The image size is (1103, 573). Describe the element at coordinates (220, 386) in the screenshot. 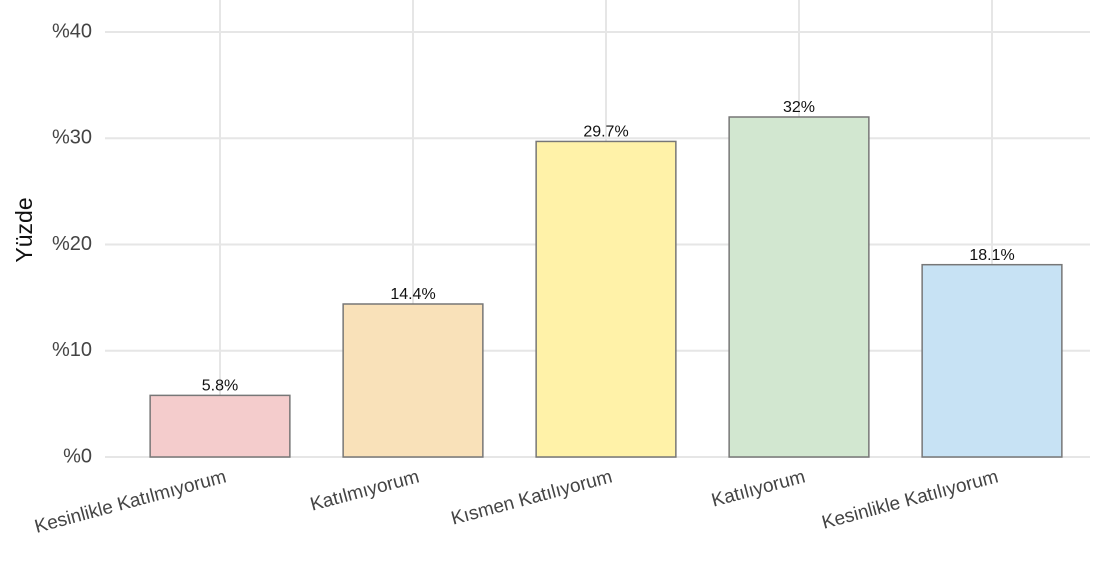

I see `data-label: 5.8%` at that location.